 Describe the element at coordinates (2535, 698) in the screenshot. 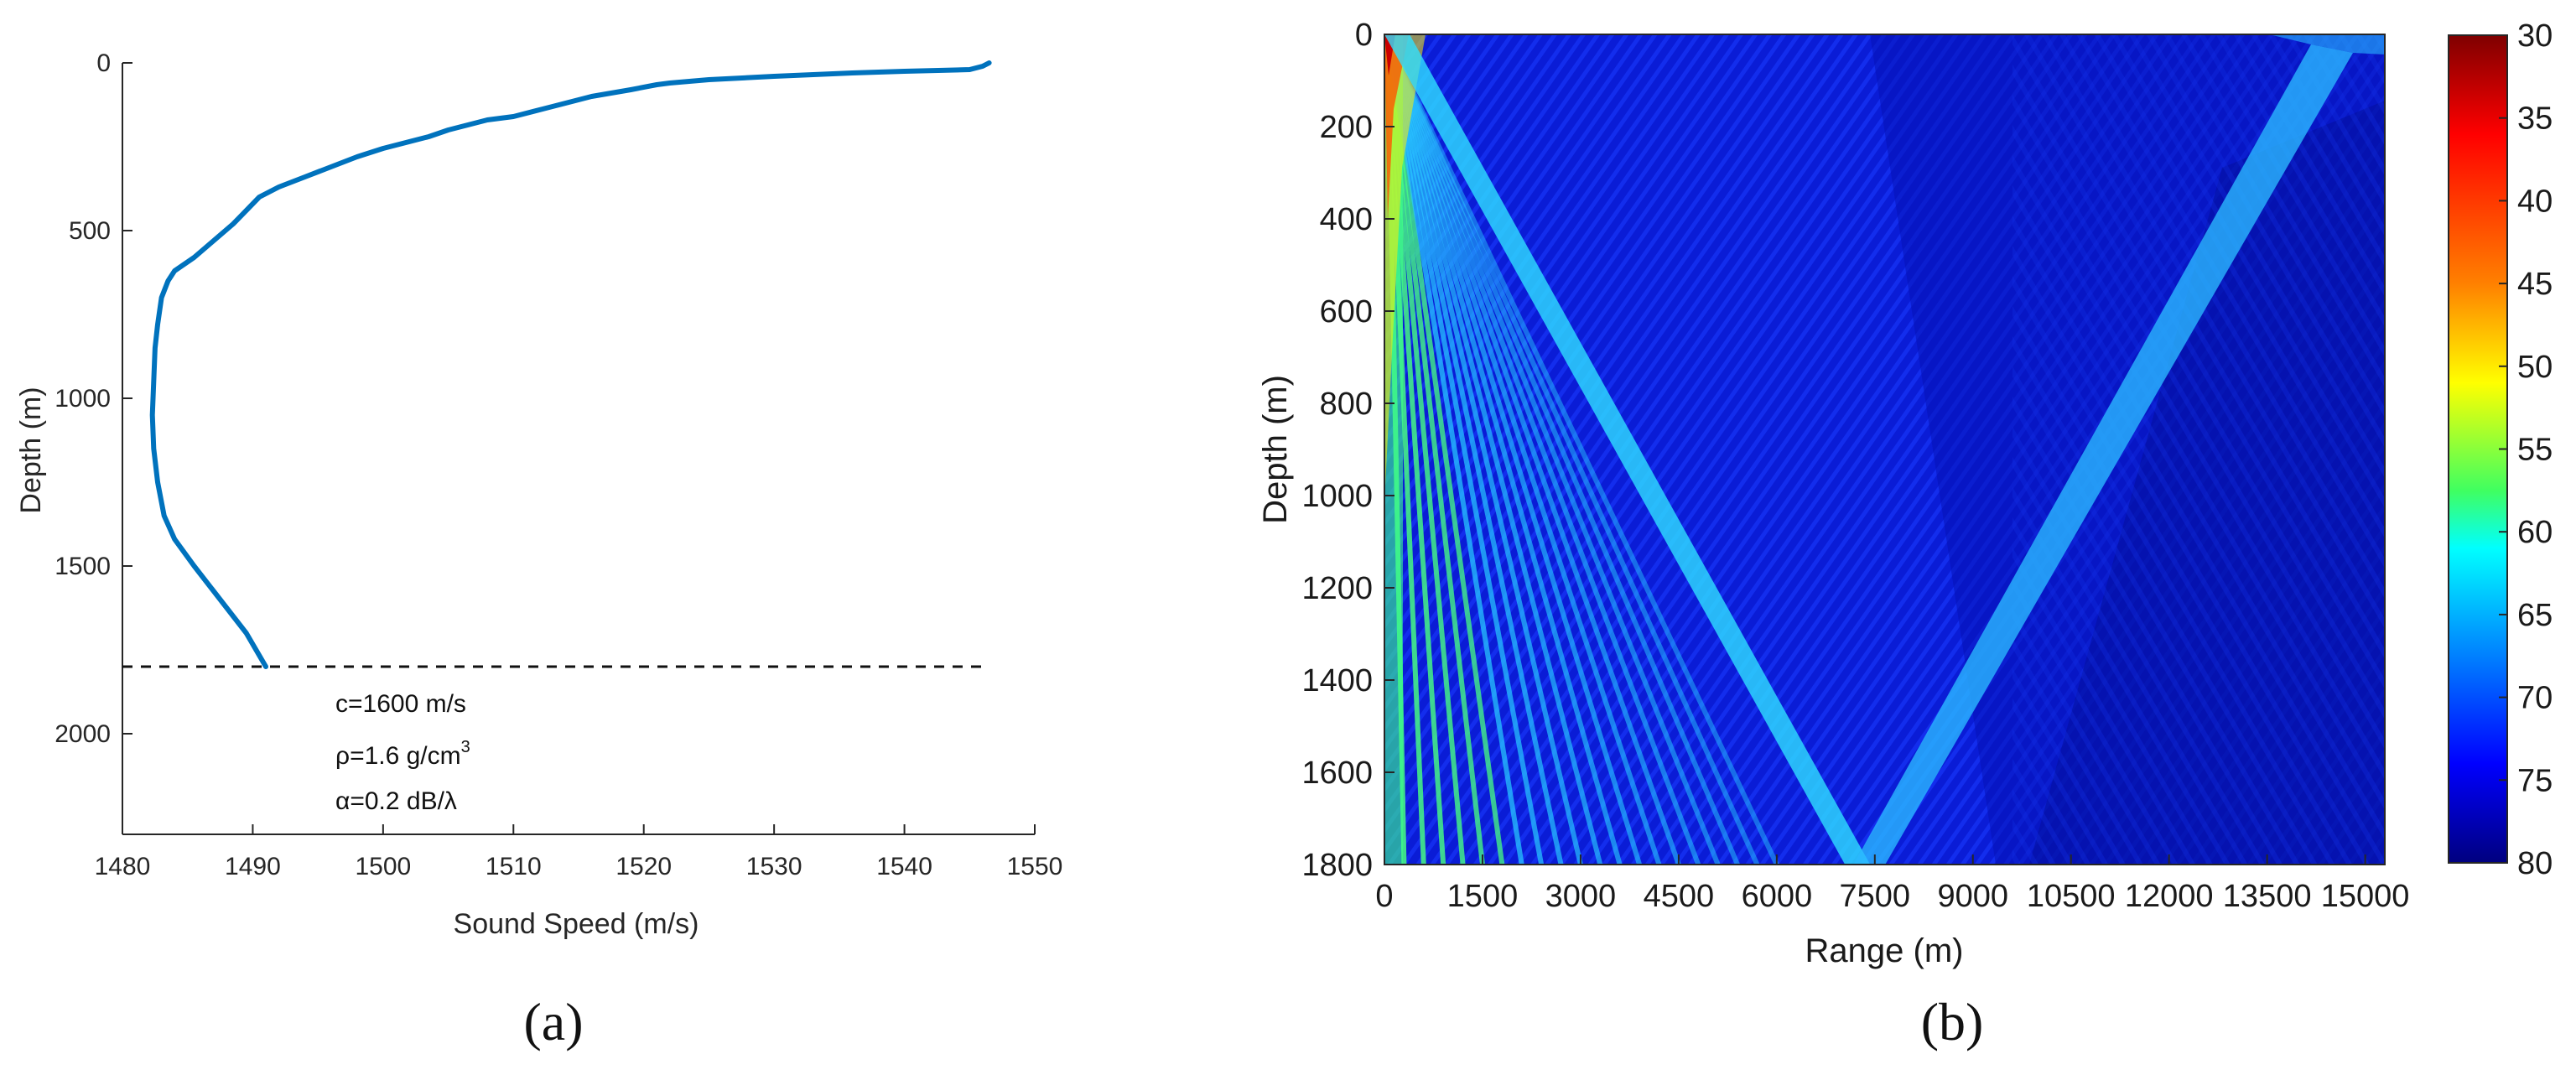

I see `colorbar-tick-label: 70` at that location.